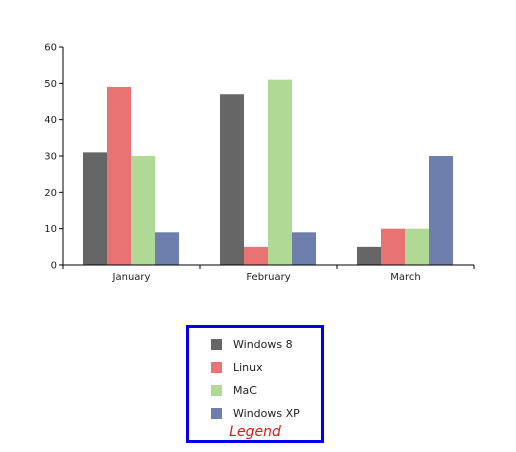 Image resolution: width=516 pixels, height=452 pixels. What do you see at coordinates (50, 193) in the screenshot?
I see `y-tick-label-20: 20` at bounding box center [50, 193].